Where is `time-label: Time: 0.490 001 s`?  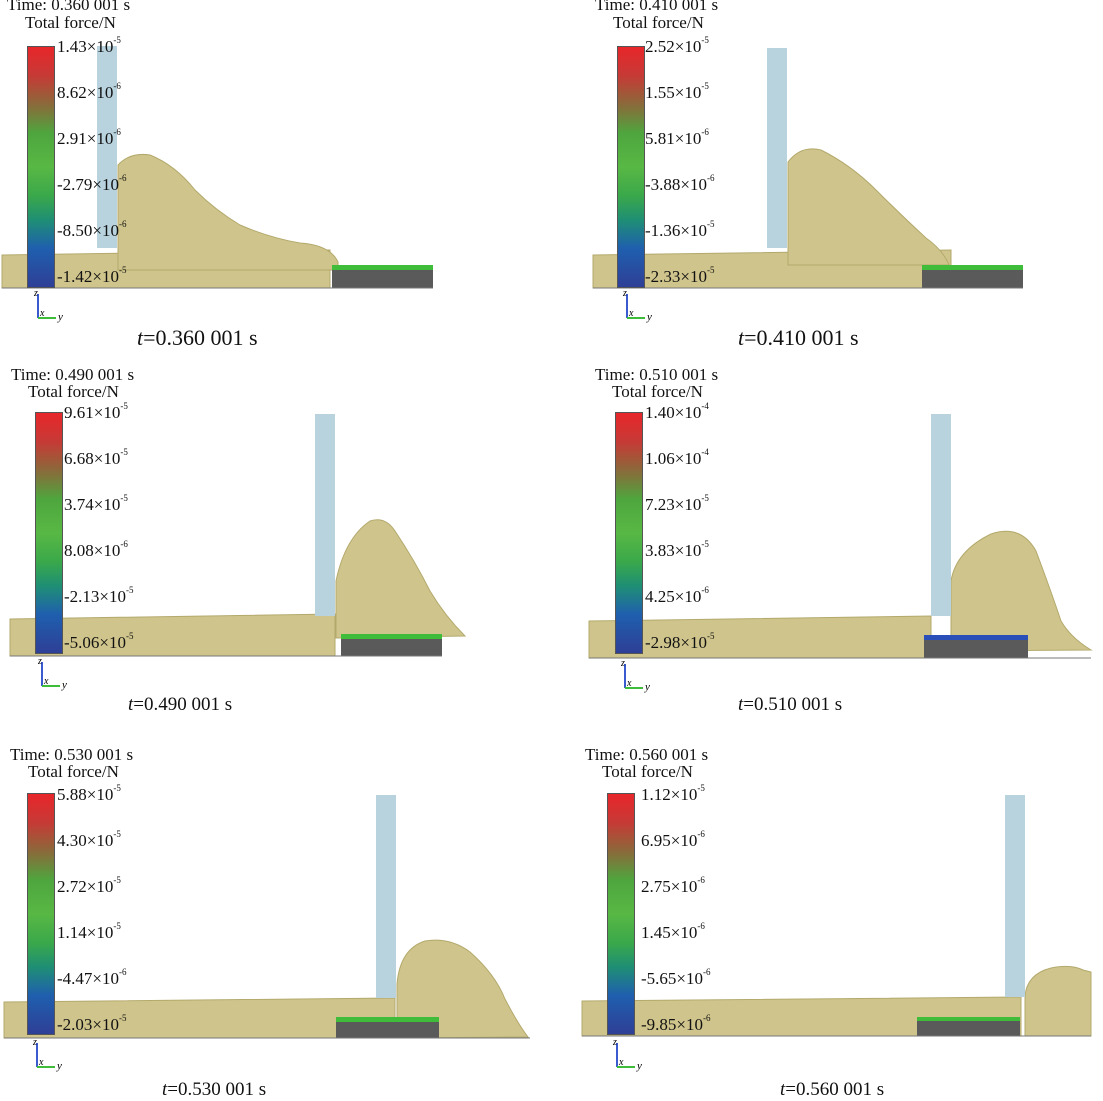 time-label: Time: 0.490 001 s is located at coordinates (73, 374).